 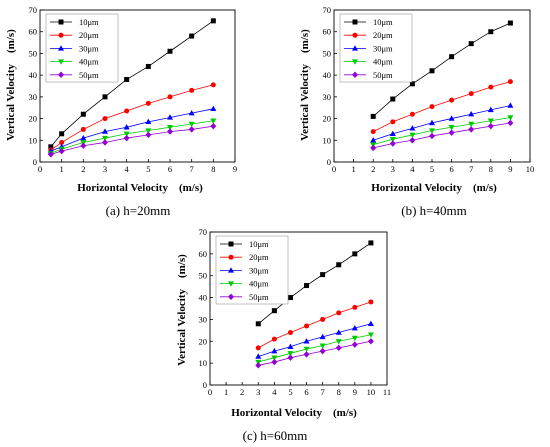 What do you see at coordinates (33, 97) in the screenshot?
I see `y-tick-label: 30` at bounding box center [33, 97].